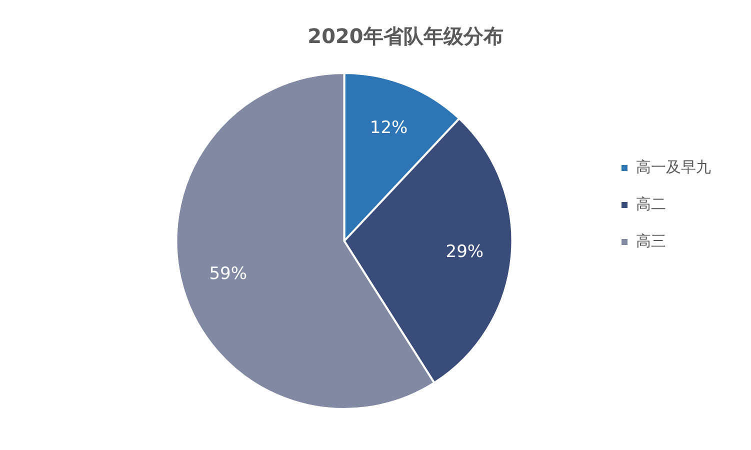 This screenshot has height=450, width=751. I want to click on chart-title: 2020年省队年级分布, so click(406, 36).